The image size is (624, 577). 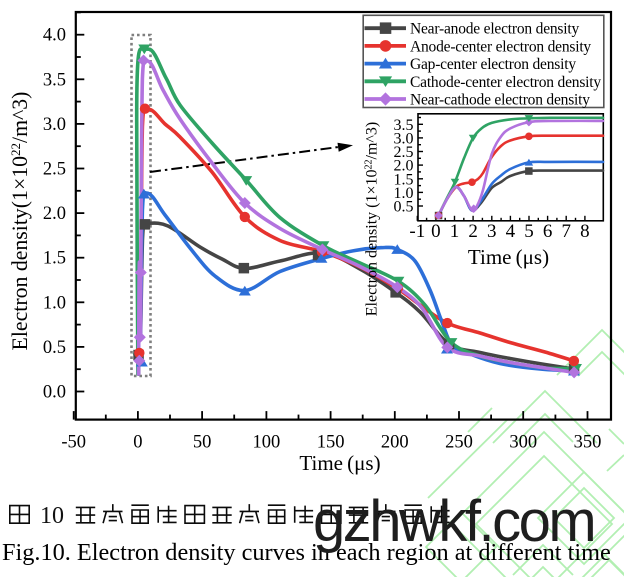 I want to click on svg-text: 50, so click(x=202, y=443).